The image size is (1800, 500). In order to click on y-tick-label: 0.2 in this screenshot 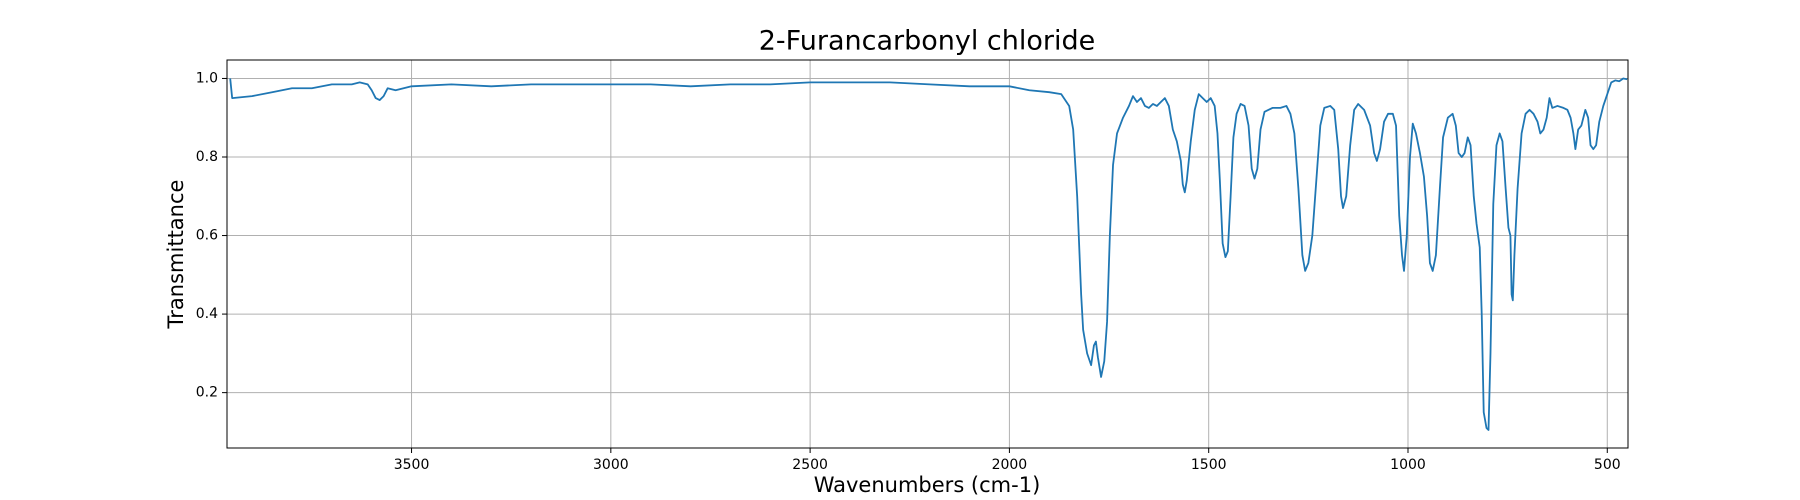, I will do `click(207, 393)`.